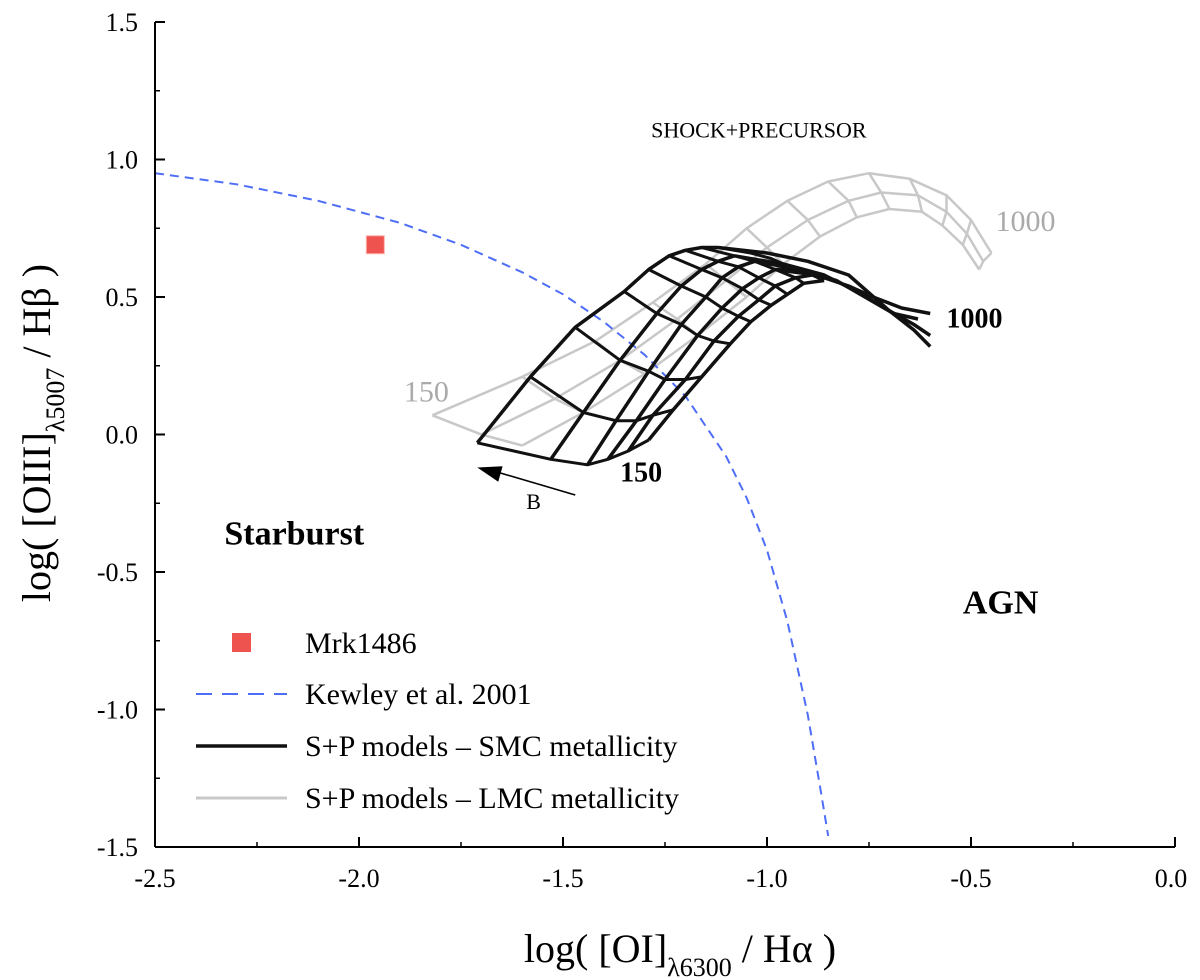 Image resolution: width=1200 pixels, height=980 pixels. I want to click on y-tick-label: 0.0, so click(122, 435).